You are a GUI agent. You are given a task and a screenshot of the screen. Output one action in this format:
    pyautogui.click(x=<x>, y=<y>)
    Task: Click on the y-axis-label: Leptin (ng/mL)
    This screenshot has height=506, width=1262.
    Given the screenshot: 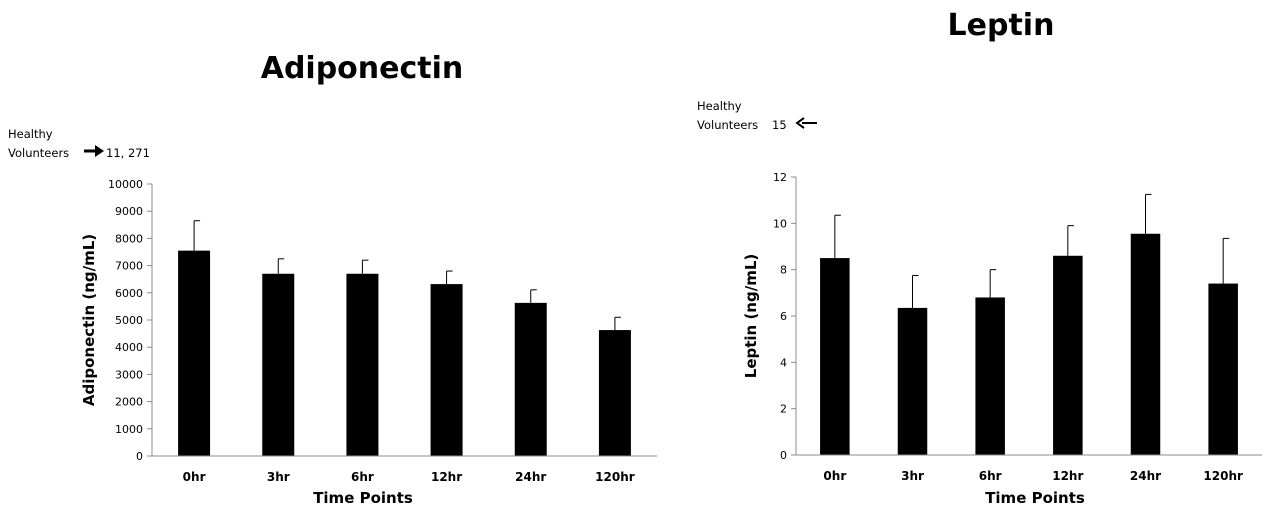 What is the action you would take?
    pyautogui.click(x=751, y=316)
    